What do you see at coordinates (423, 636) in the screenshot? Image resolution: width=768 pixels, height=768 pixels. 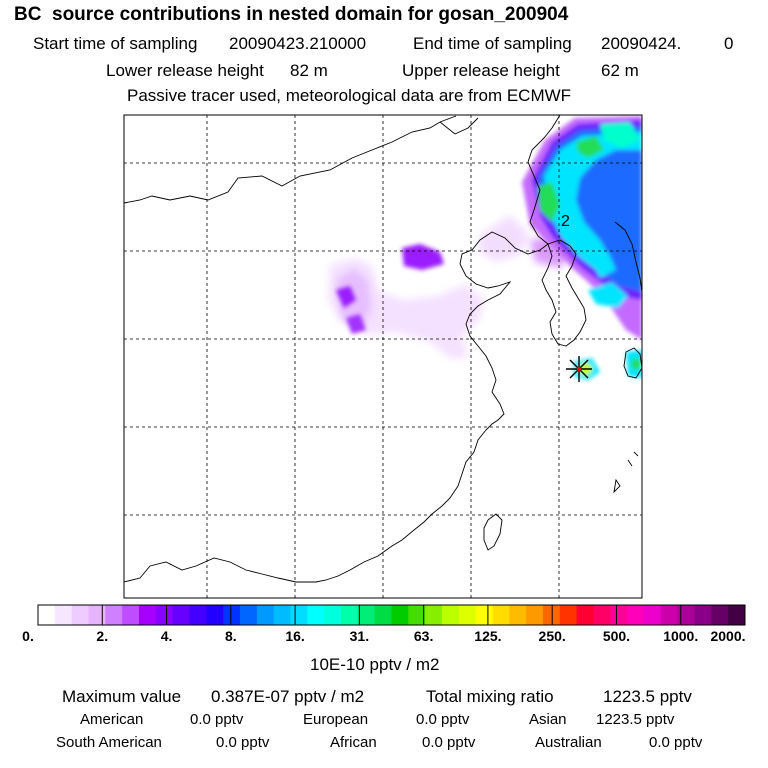 I see `colorbar-tick-label: 63.` at bounding box center [423, 636].